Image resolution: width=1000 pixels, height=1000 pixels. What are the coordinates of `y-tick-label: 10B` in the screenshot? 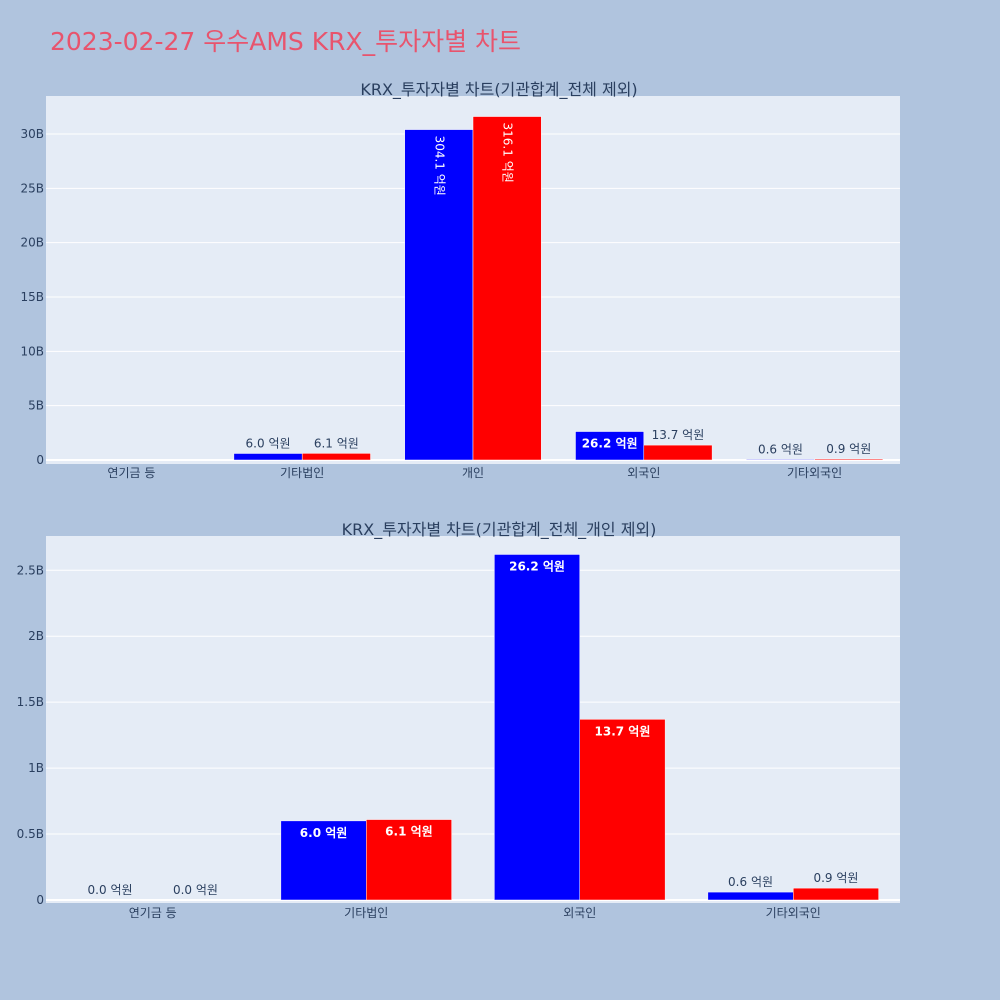 It's located at (32, 351).